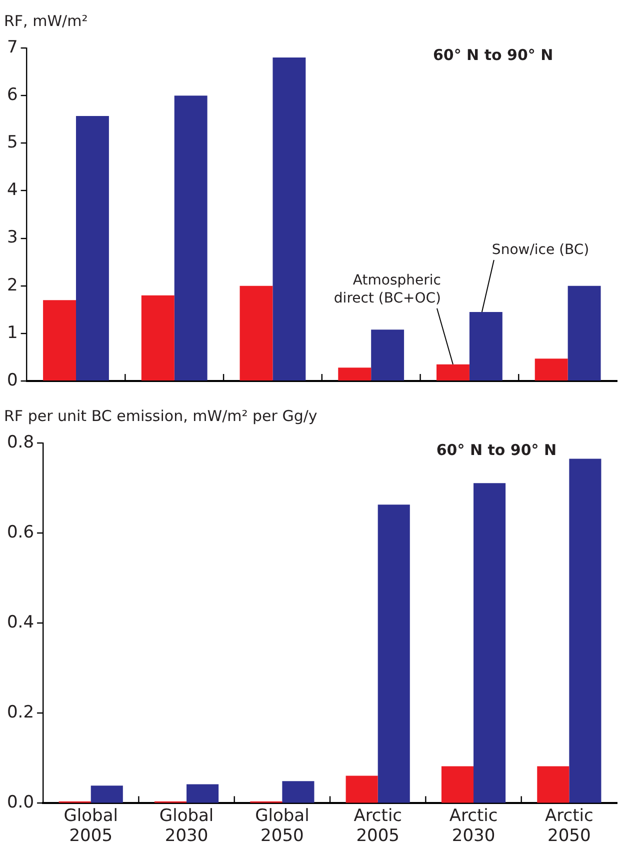  I want to click on y-tick-label: 3, so click(12, 238).